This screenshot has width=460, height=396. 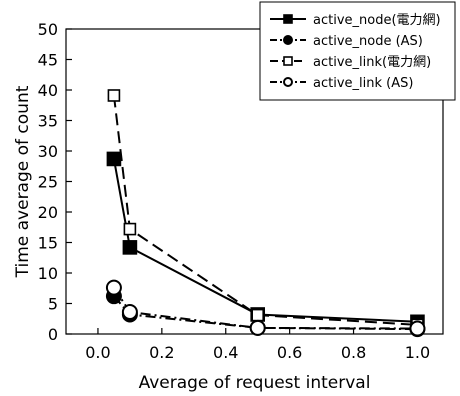 What do you see at coordinates (363, 83) in the screenshot?
I see `legend-label: active_link (AS)` at bounding box center [363, 83].